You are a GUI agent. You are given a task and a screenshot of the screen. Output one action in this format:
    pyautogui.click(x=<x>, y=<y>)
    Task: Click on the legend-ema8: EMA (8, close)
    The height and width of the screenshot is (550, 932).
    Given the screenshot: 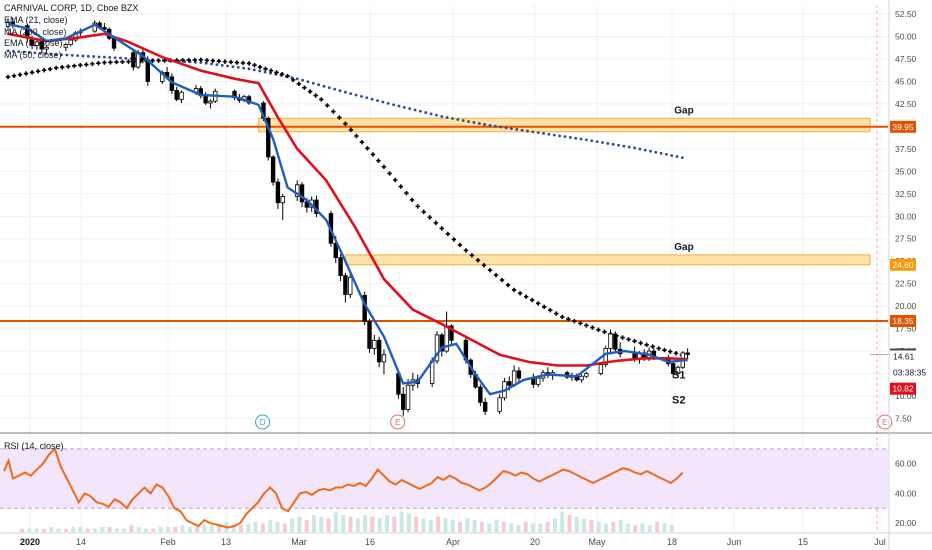 What is the action you would take?
    pyautogui.click(x=33, y=43)
    